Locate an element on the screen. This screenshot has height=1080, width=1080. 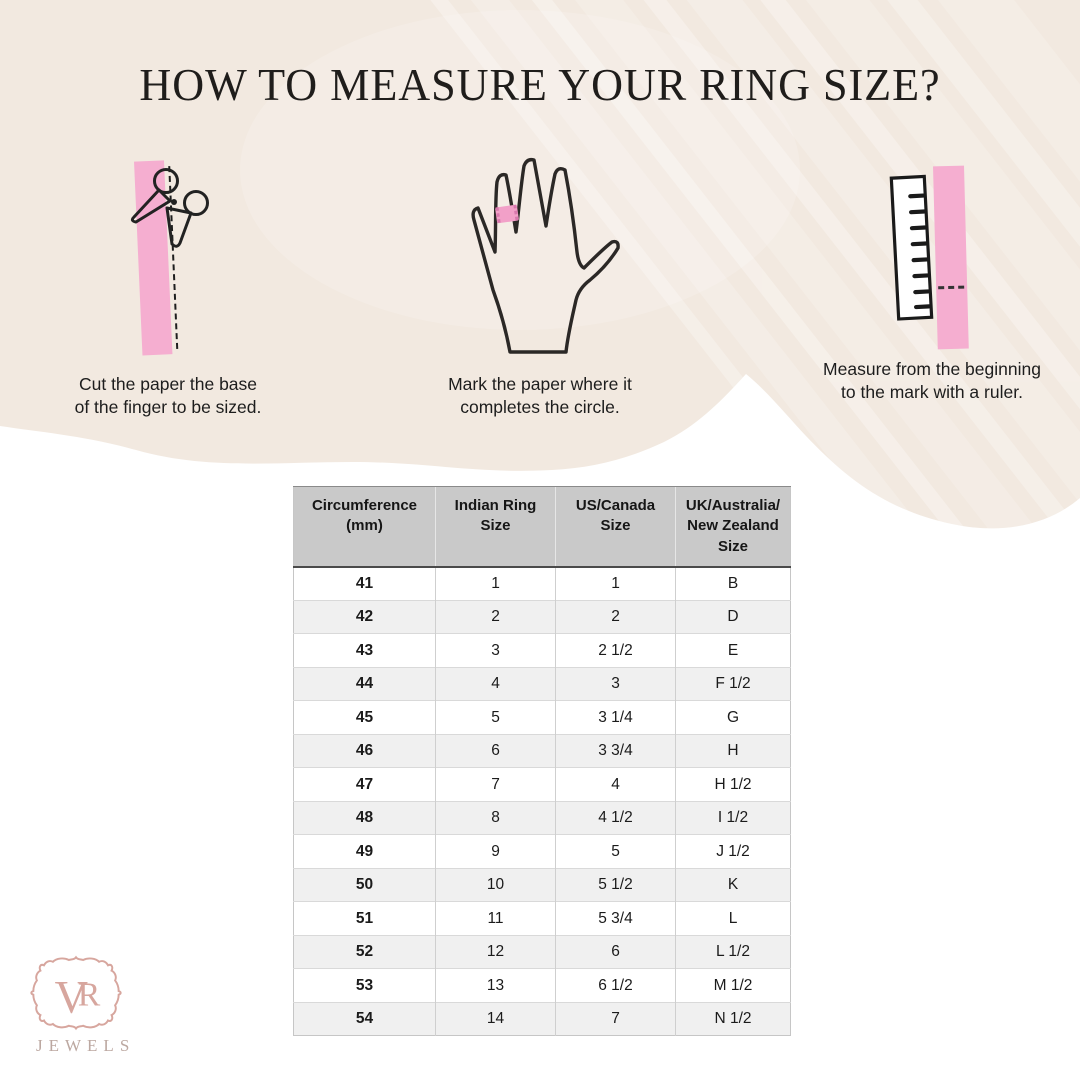
table-cell: 50 is located at coordinates (364, 884).